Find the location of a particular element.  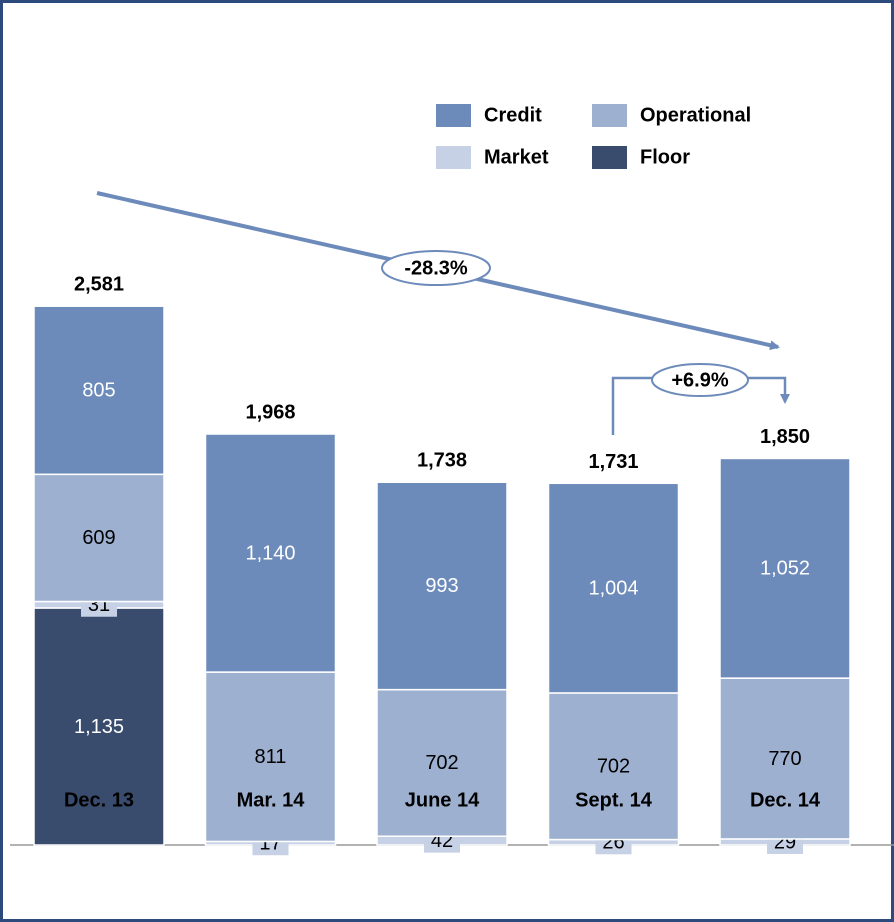

total-label: 1,850 is located at coordinates (785, 437).